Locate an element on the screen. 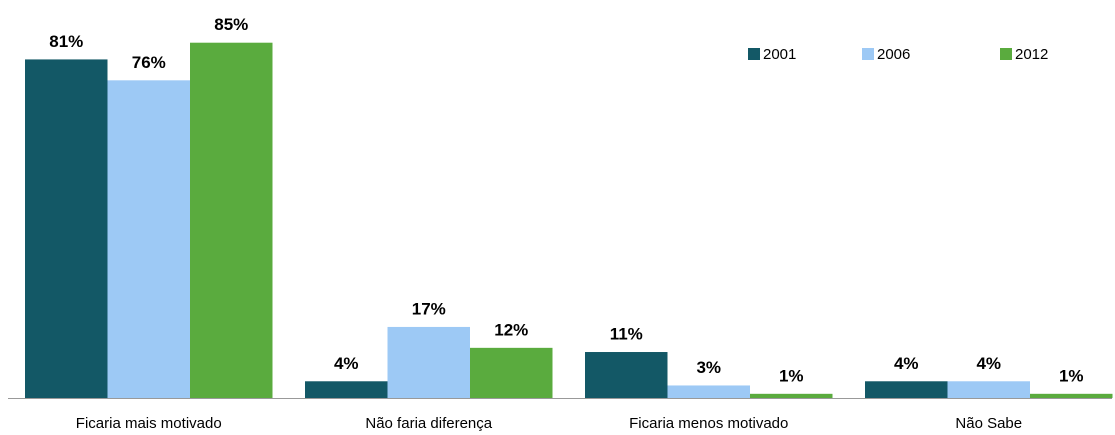 The image size is (1115, 435). x-tick-label: Não Sabe is located at coordinates (988, 423).